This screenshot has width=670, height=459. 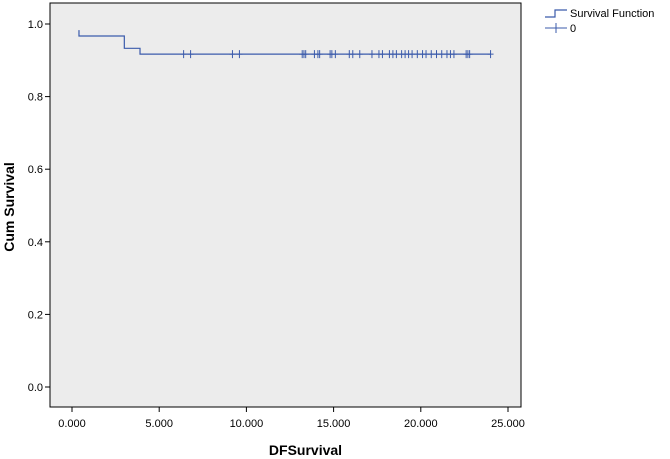 What do you see at coordinates (612, 14) in the screenshot?
I see `legend-label-survival-function: Survival Function` at bounding box center [612, 14].